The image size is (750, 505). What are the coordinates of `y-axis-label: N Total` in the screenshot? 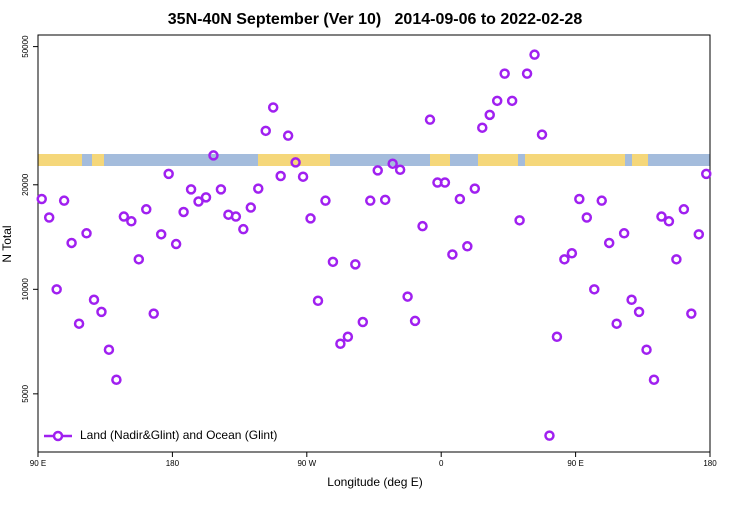 It's located at (7, 243).